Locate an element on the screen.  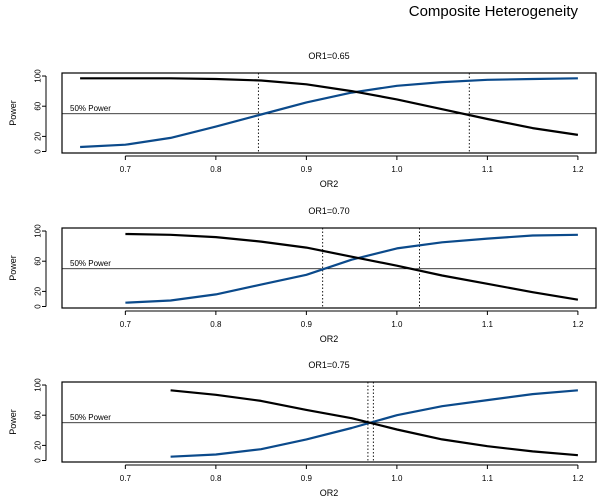
panel-2-frame is located at coordinates (329, 268).